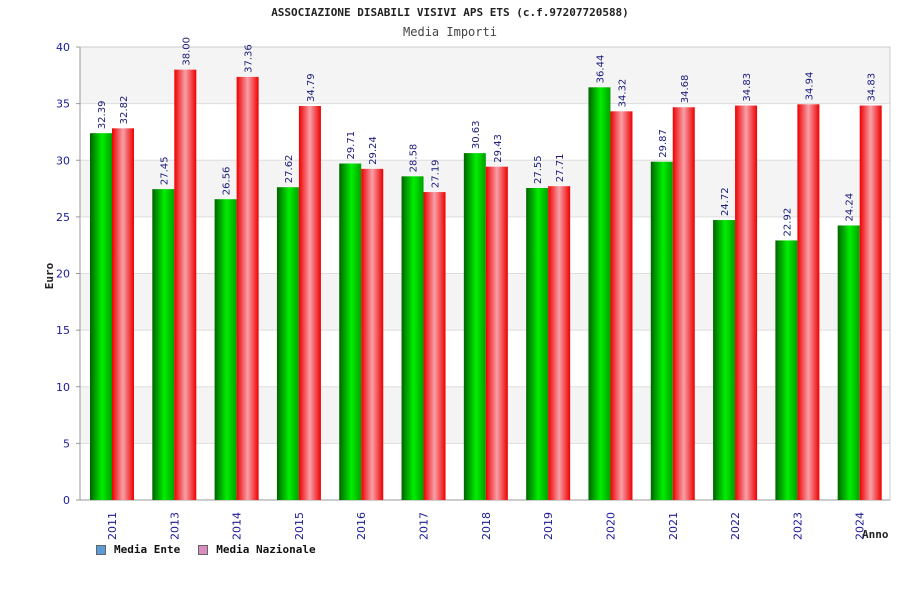  I want to click on value-label: 29.43, so click(498, 148).